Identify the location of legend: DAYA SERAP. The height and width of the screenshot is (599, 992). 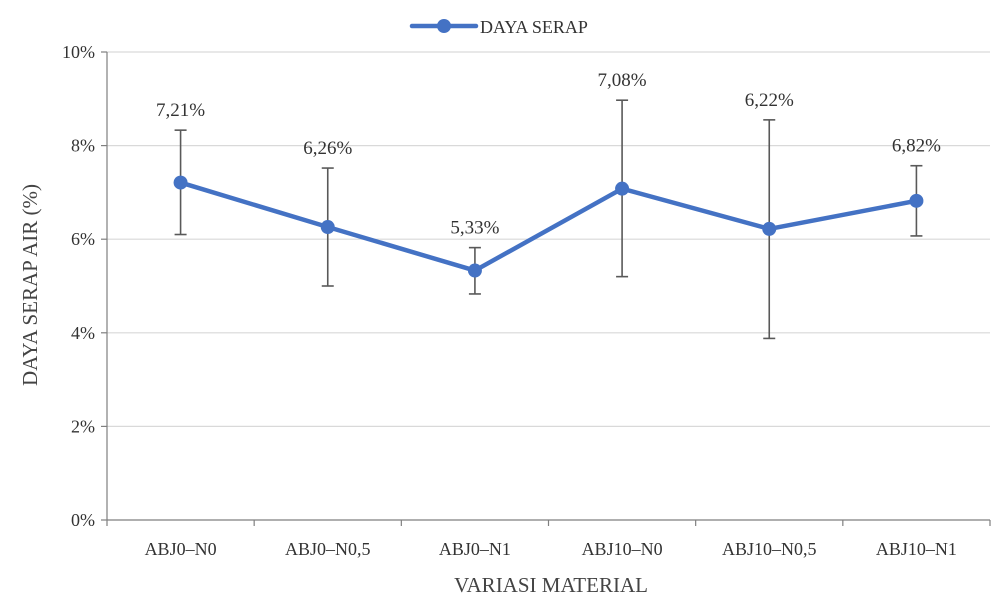
(498, 27).